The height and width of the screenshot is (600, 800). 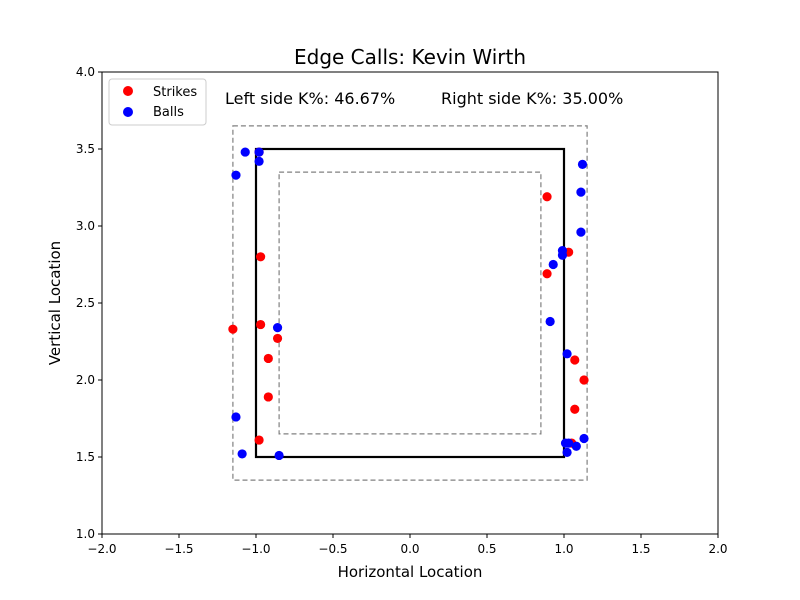 I want to click on inner-edge-boundary, so click(x=410, y=303).